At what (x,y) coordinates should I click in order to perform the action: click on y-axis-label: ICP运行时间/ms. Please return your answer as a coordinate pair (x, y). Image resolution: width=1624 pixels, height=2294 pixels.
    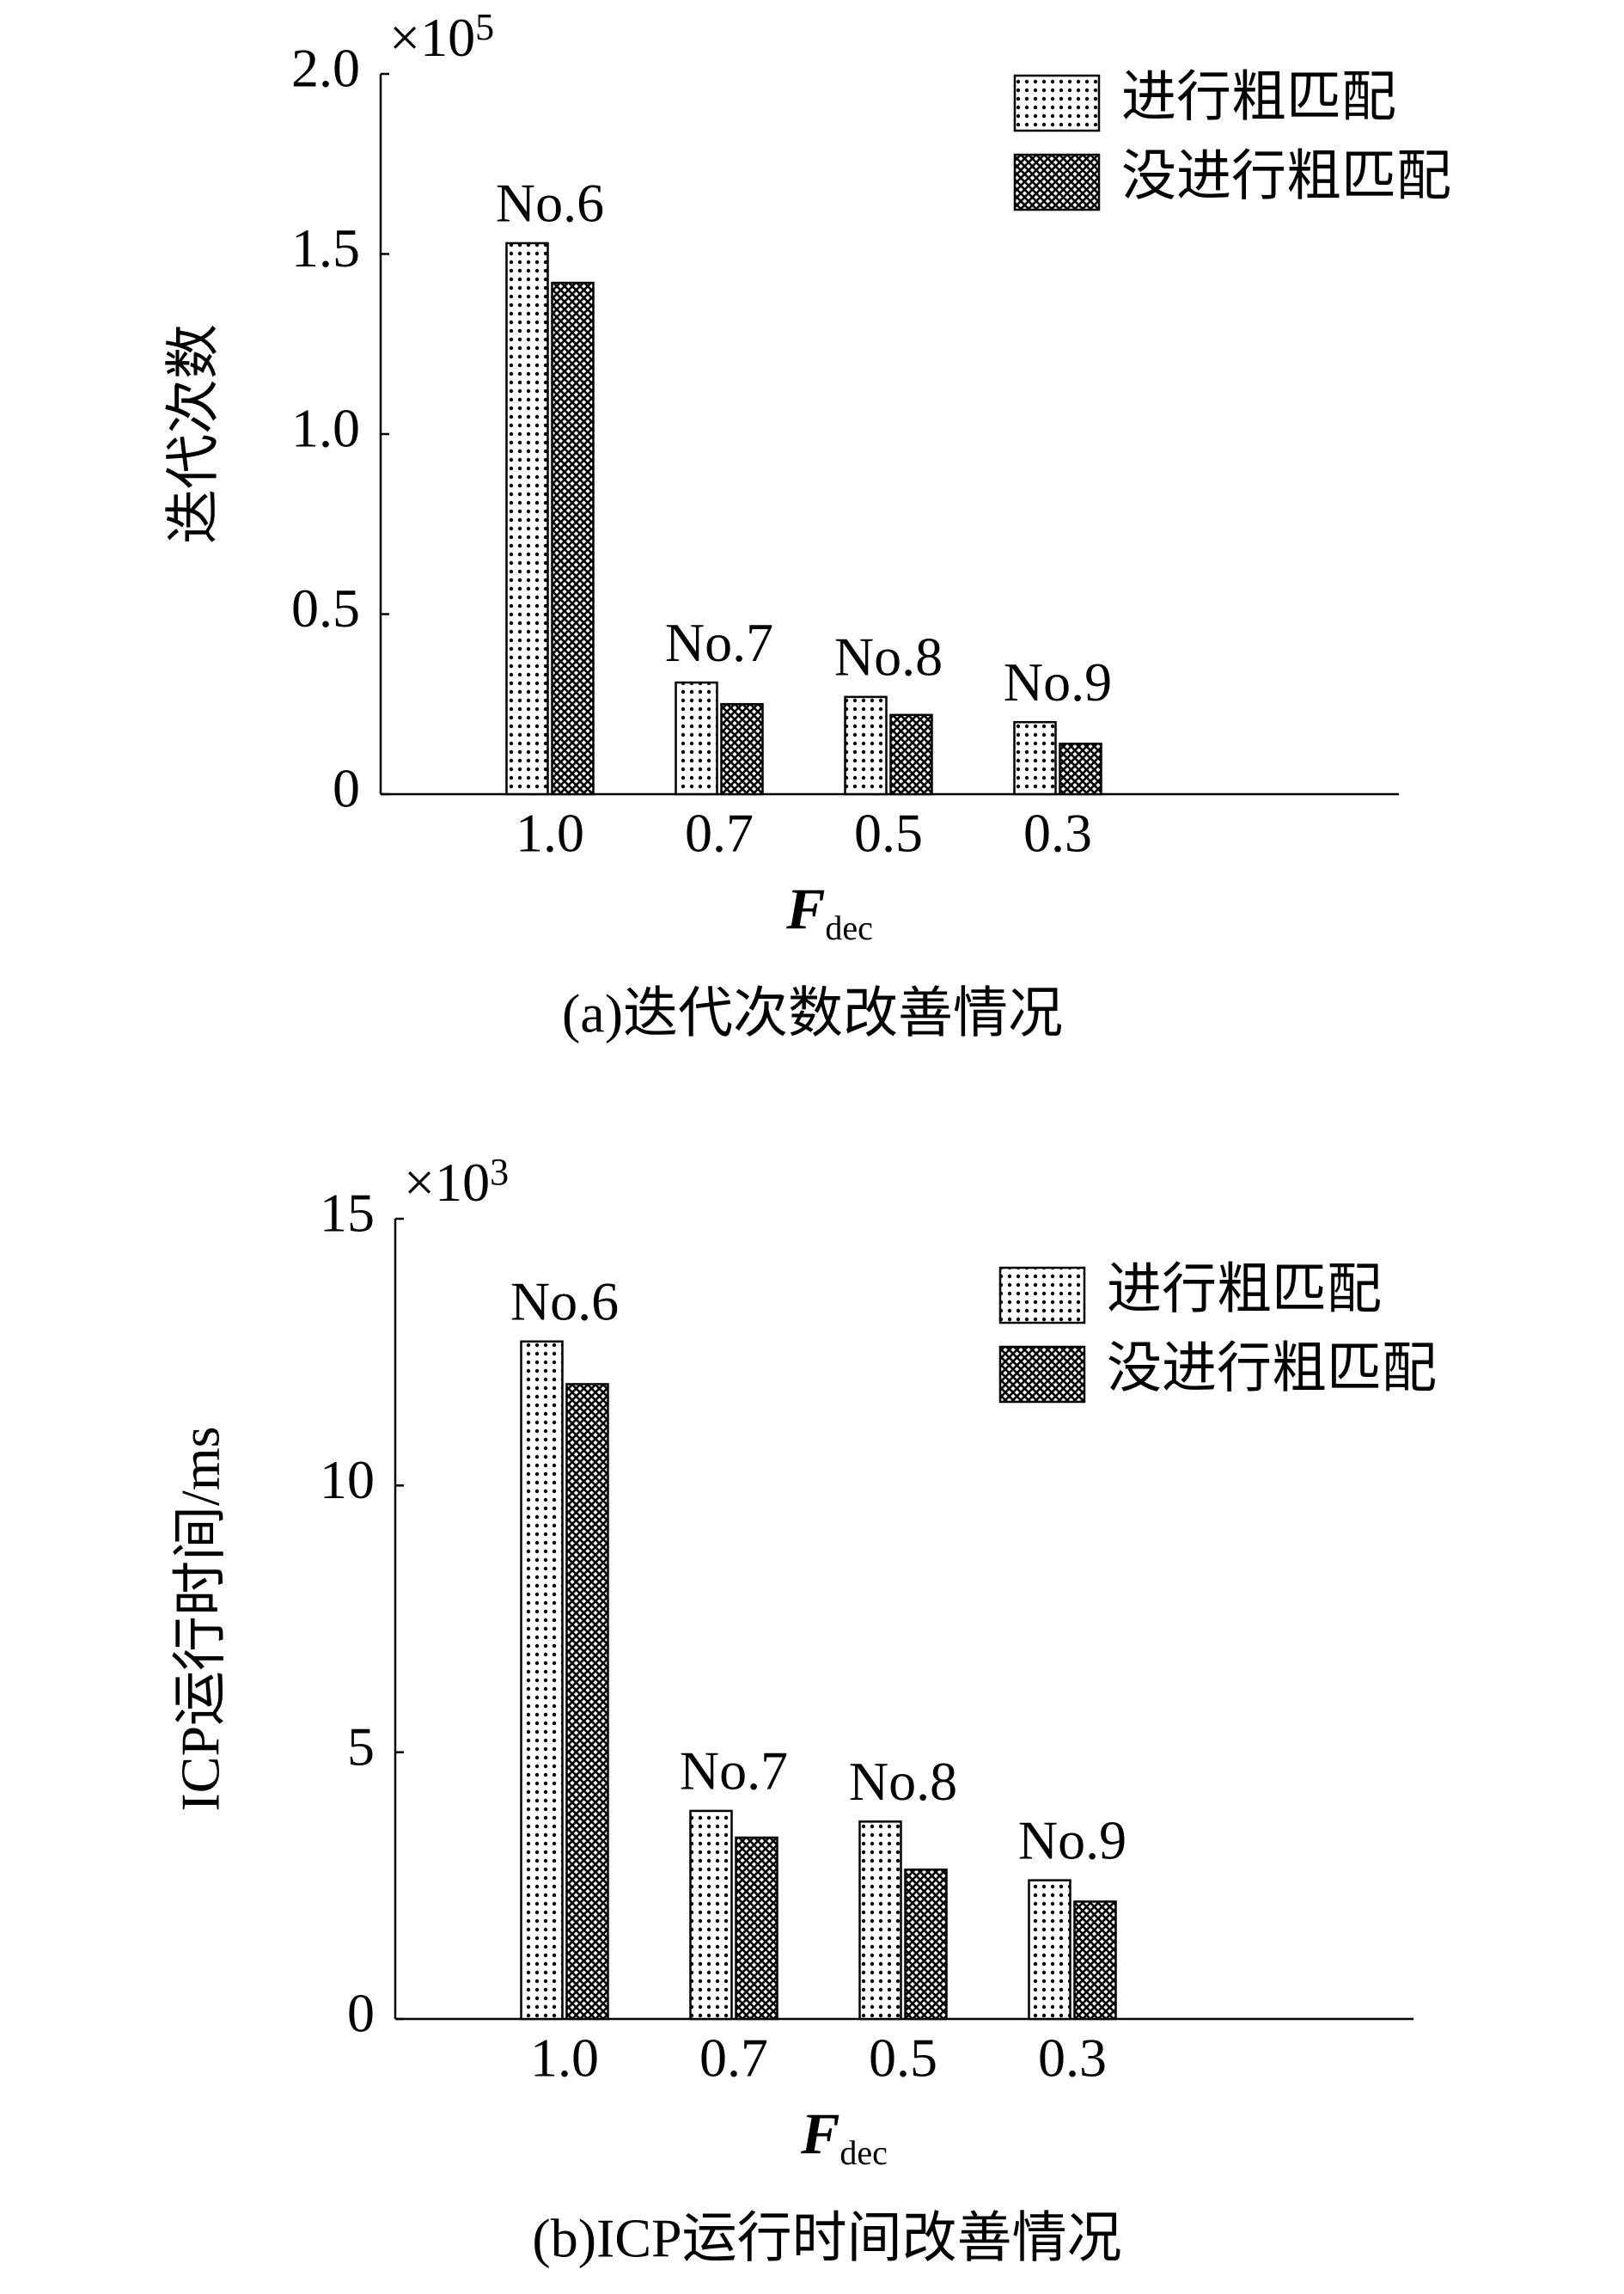
    Looking at the image, I should click on (200, 1619).